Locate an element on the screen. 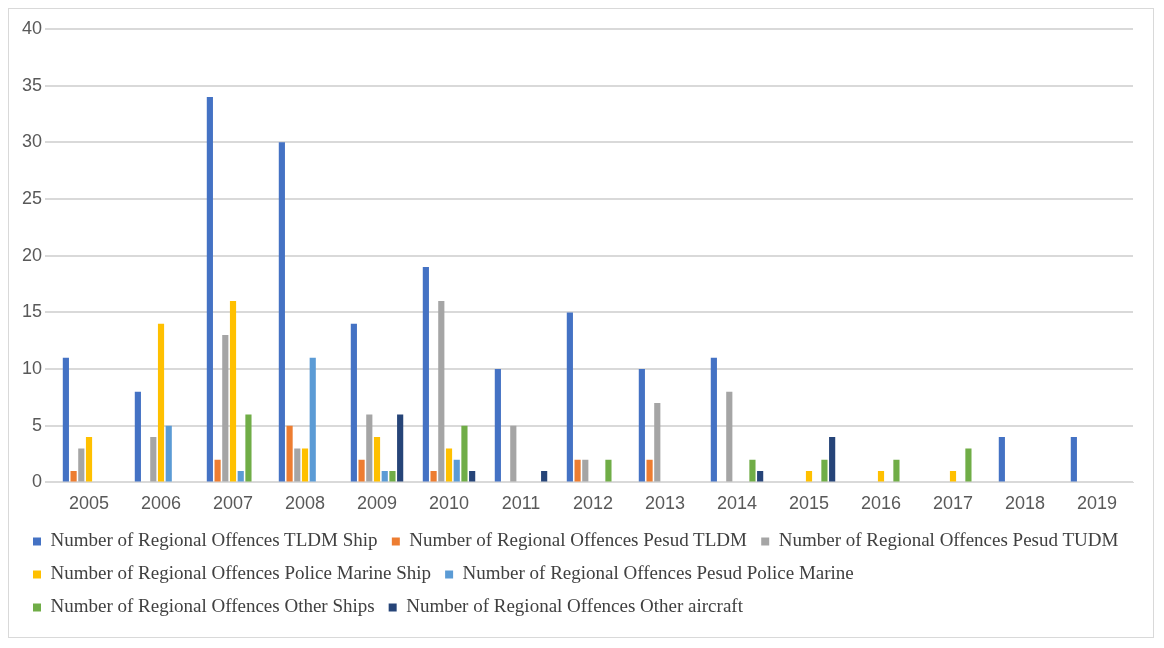 The width and height of the screenshot is (1164, 648). x-tick-label: 2013 is located at coordinates (665, 503).